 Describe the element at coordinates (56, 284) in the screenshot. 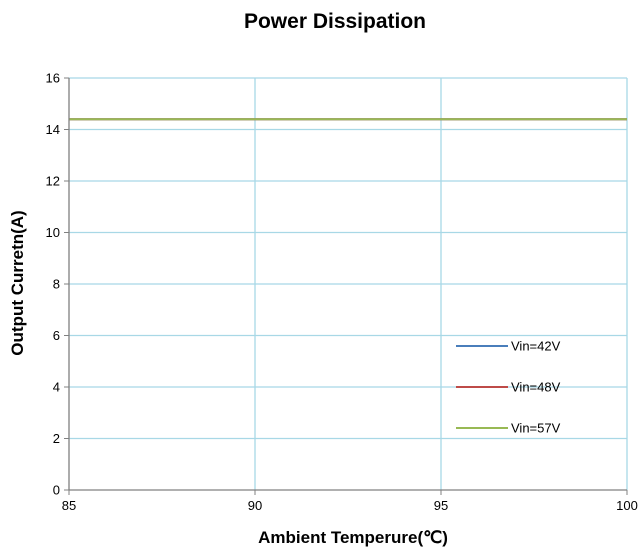

I see `y-tick-label: 8` at that location.